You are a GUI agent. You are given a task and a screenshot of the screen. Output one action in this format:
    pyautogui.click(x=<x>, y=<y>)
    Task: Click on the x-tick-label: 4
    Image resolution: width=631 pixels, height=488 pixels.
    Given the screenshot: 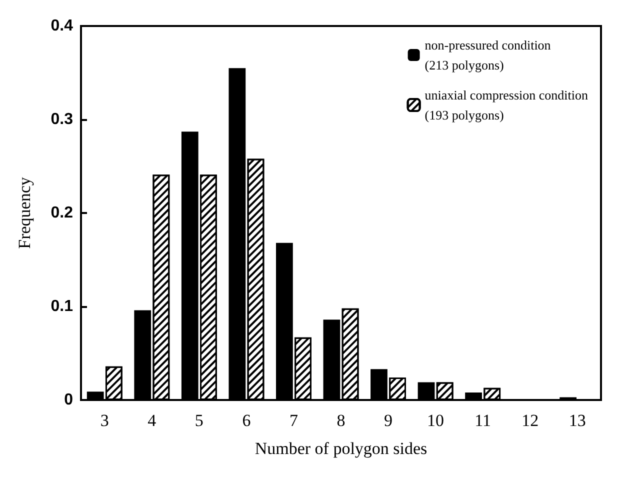 What is the action you would take?
    pyautogui.click(x=152, y=420)
    